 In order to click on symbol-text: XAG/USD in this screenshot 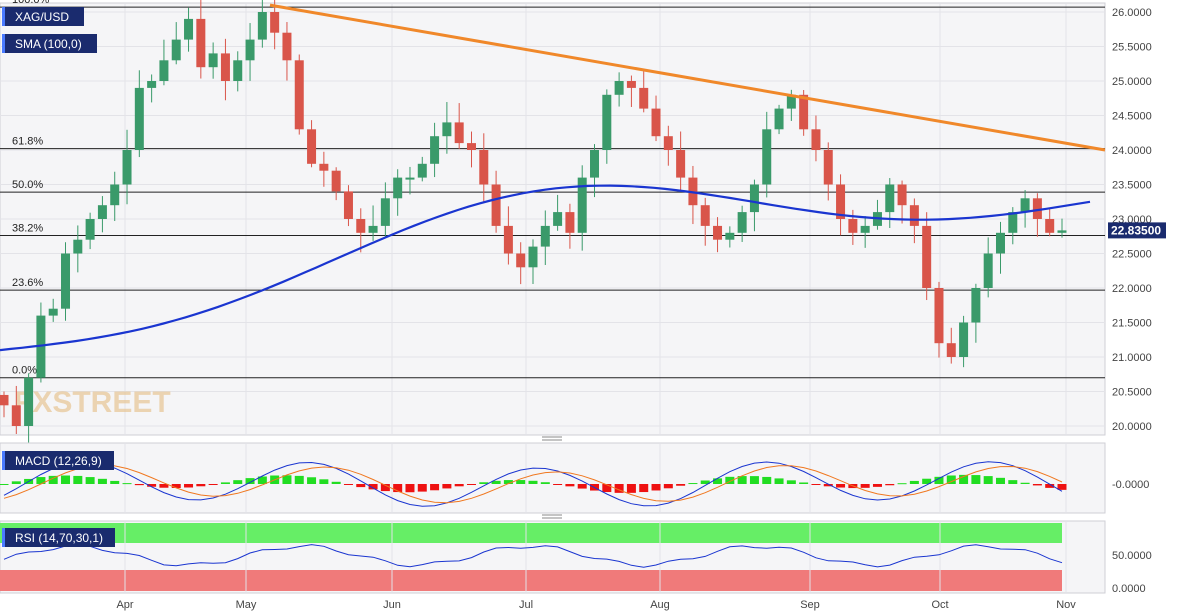, I will do `click(42, 17)`.